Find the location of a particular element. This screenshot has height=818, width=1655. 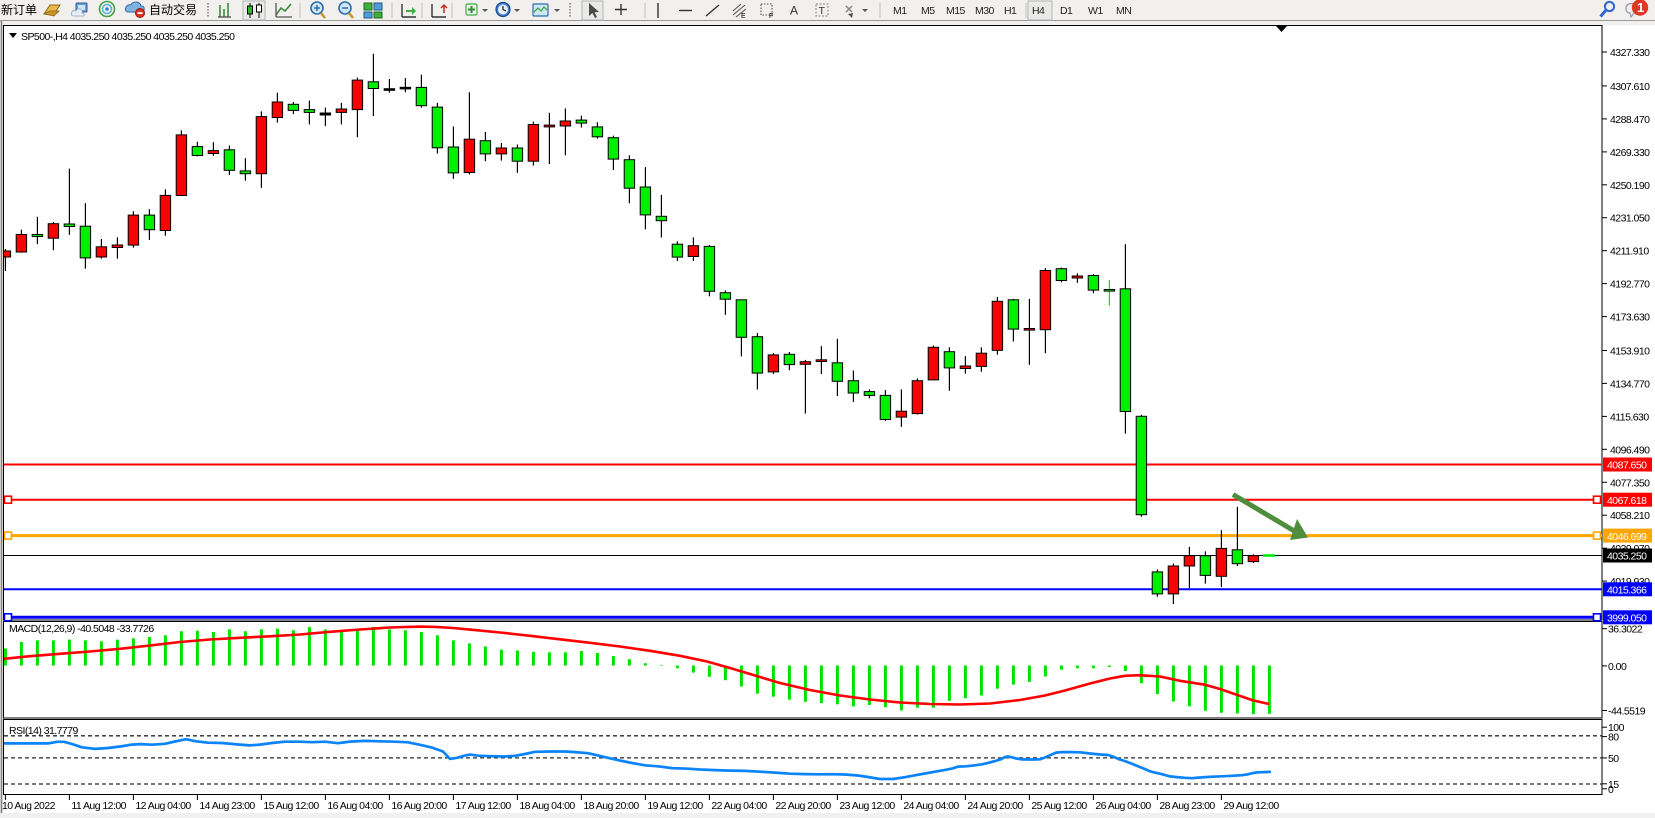

svg-text: 新订单 is located at coordinates (19, 9).